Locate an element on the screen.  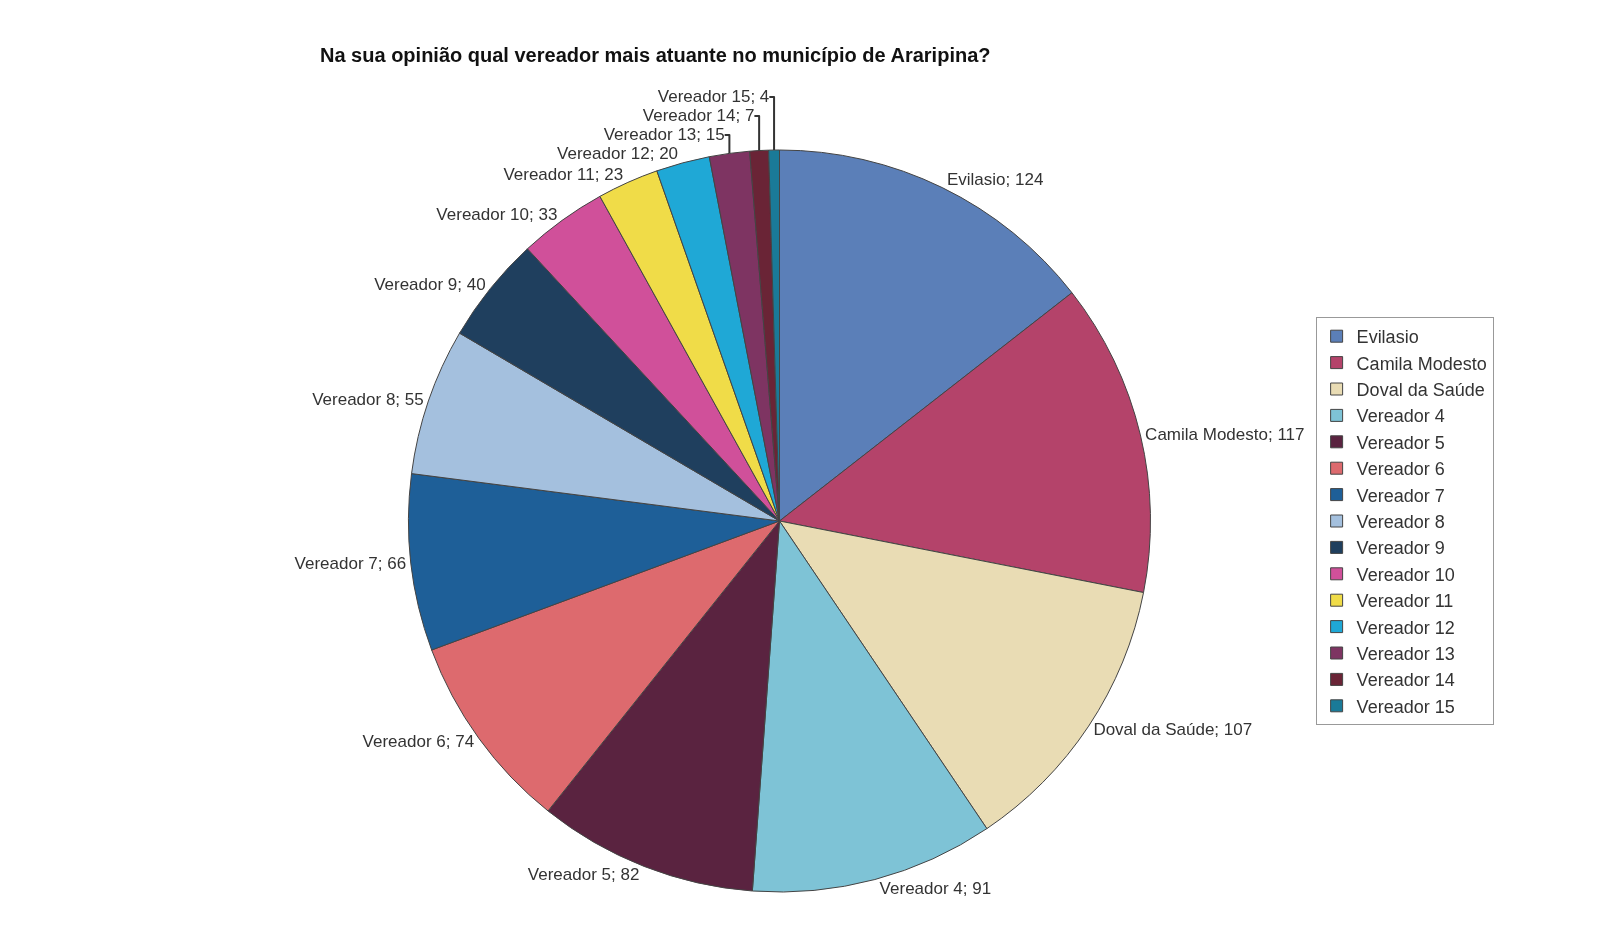
legend-label: Vereador 8 is located at coordinates (1400, 522).